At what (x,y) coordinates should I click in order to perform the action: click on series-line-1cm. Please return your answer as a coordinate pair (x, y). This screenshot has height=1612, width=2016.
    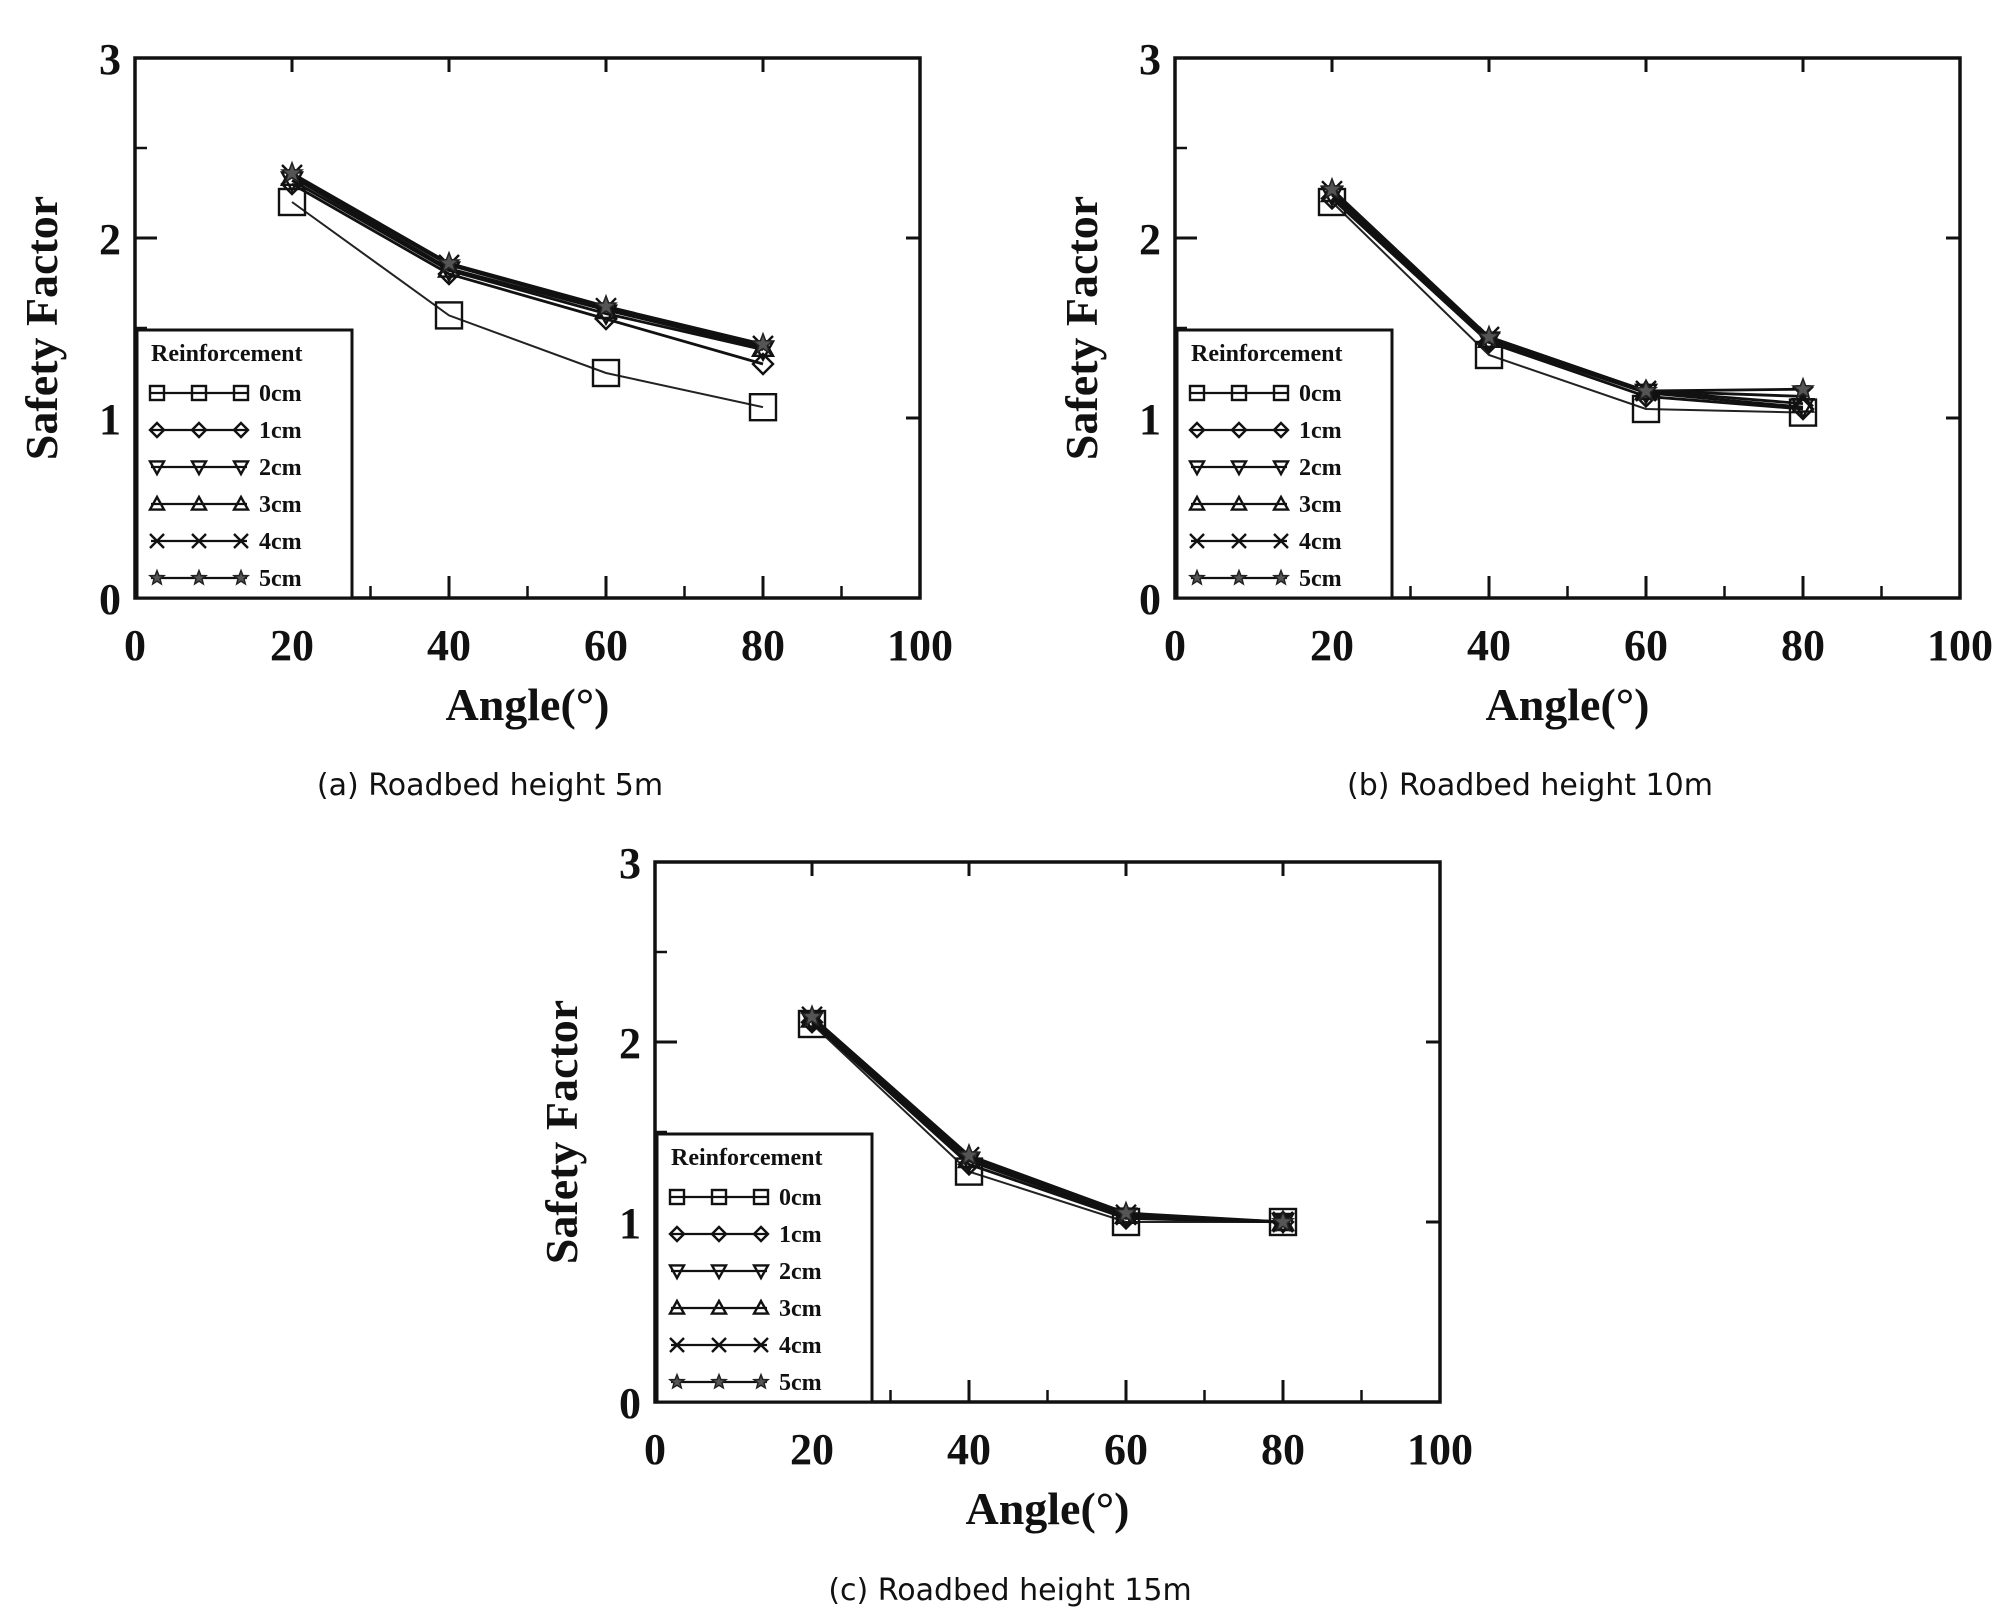
    Looking at the image, I should click on (527, 274).